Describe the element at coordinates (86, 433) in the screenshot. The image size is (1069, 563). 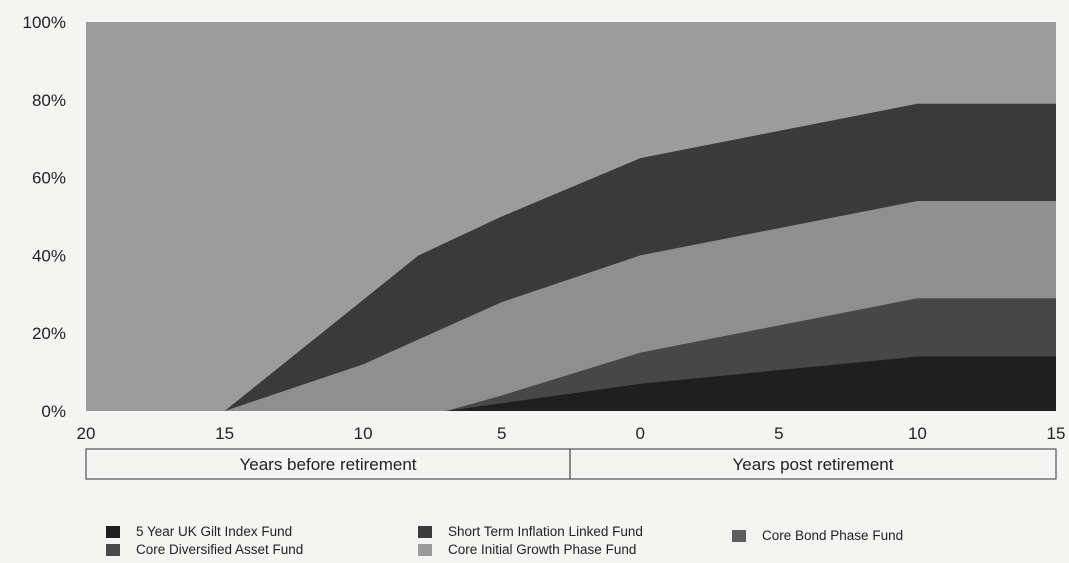
I see `x-tick-label: 20` at that location.